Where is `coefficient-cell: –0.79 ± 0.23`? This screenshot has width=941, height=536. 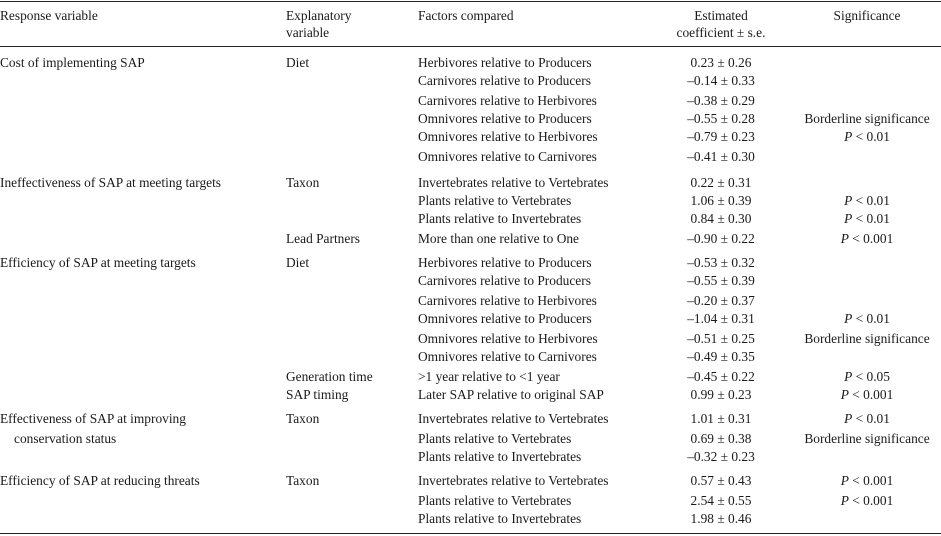 coefficient-cell: –0.79 ± 0.23 is located at coordinates (721, 136).